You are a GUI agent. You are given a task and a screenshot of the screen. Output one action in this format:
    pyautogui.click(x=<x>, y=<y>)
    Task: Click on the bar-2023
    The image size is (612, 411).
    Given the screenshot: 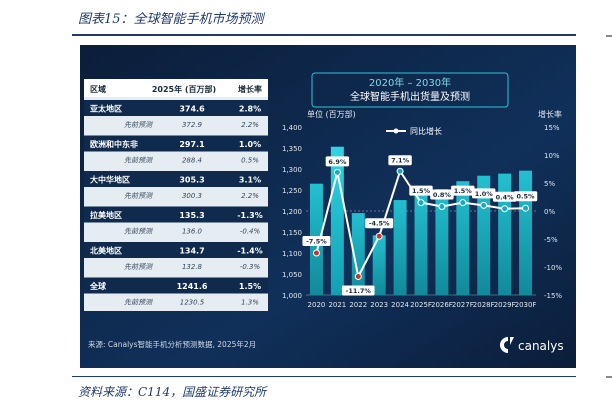 What is the action you would take?
    pyautogui.click(x=379, y=265)
    